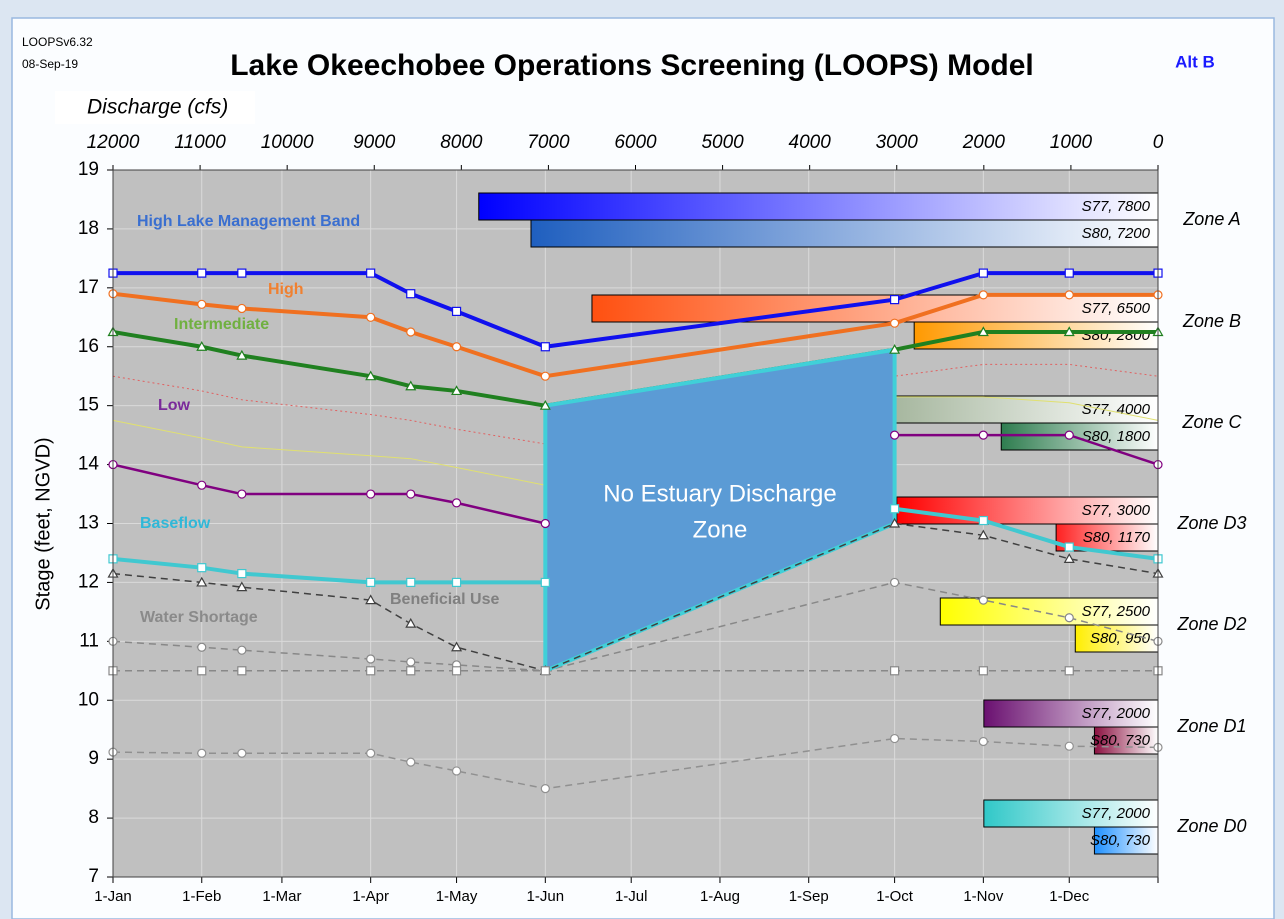  I want to click on discharge-bar-label: S77, 3000, so click(1116, 510).